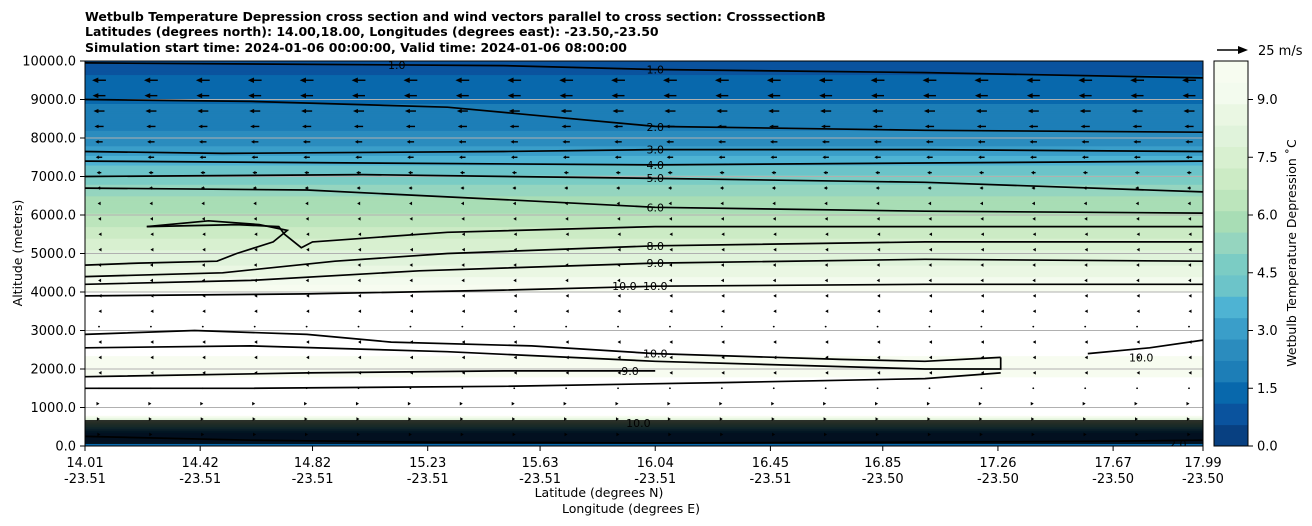 The width and height of the screenshot is (1312, 526). I want to click on wind-reference-key: 25 m/s, so click(1260, 51).